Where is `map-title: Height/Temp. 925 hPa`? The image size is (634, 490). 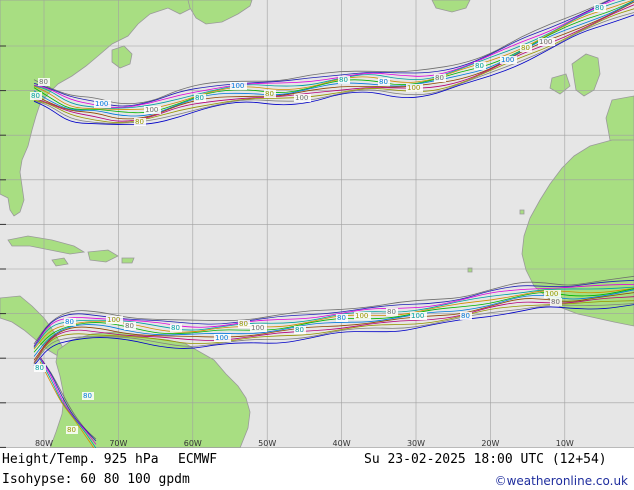 map-title: Height/Temp. 925 hPa is located at coordinates (80, 459).